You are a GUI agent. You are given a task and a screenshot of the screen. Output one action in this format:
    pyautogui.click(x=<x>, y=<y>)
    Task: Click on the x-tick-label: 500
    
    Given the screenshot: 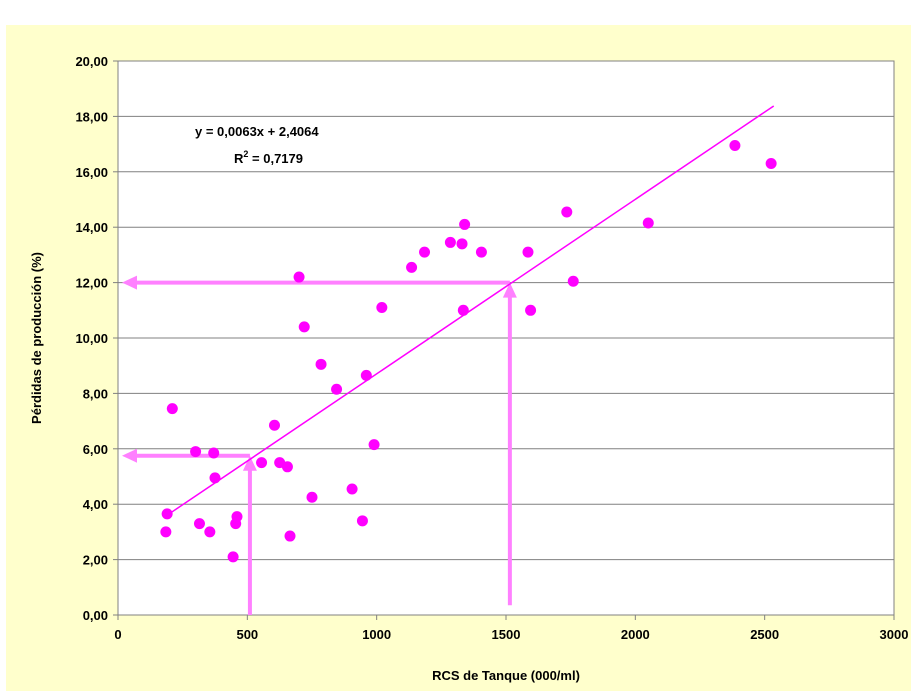 What is the action you would take?
    pyautogui.click(x=247, y=634)
    